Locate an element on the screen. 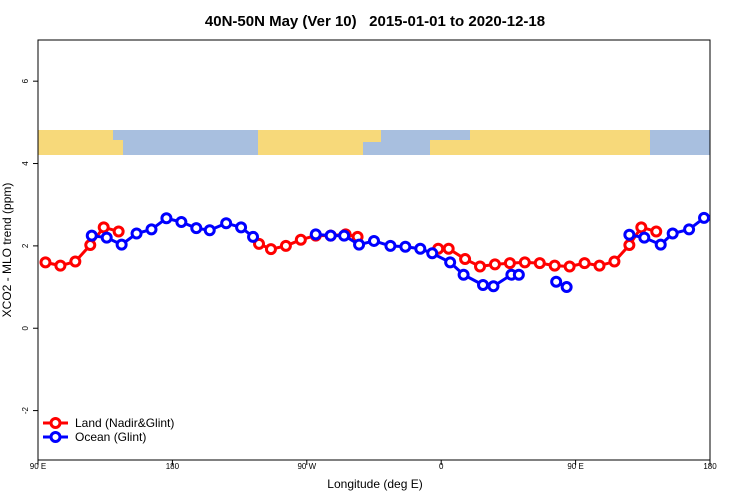  map-band is located at coordinates (374, 142).